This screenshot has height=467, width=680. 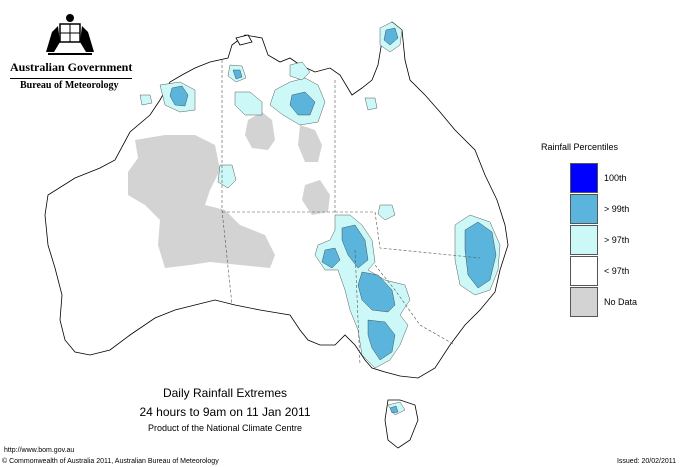 I want to click on no-data-regions, so click(x=229, y=190).